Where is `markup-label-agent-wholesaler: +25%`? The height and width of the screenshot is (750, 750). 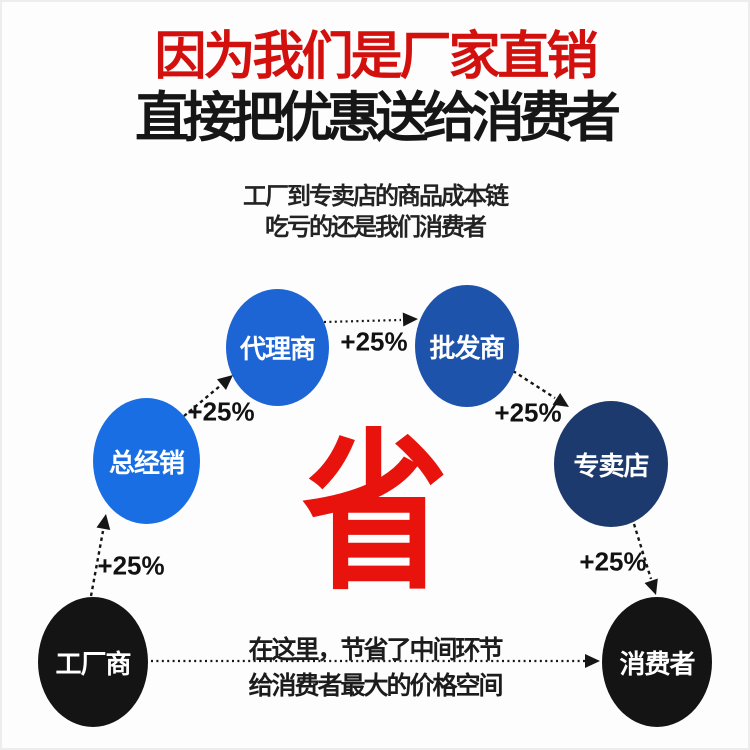 markup-label-agent-wholesaler: +25% is located at coordinates (374, 341).